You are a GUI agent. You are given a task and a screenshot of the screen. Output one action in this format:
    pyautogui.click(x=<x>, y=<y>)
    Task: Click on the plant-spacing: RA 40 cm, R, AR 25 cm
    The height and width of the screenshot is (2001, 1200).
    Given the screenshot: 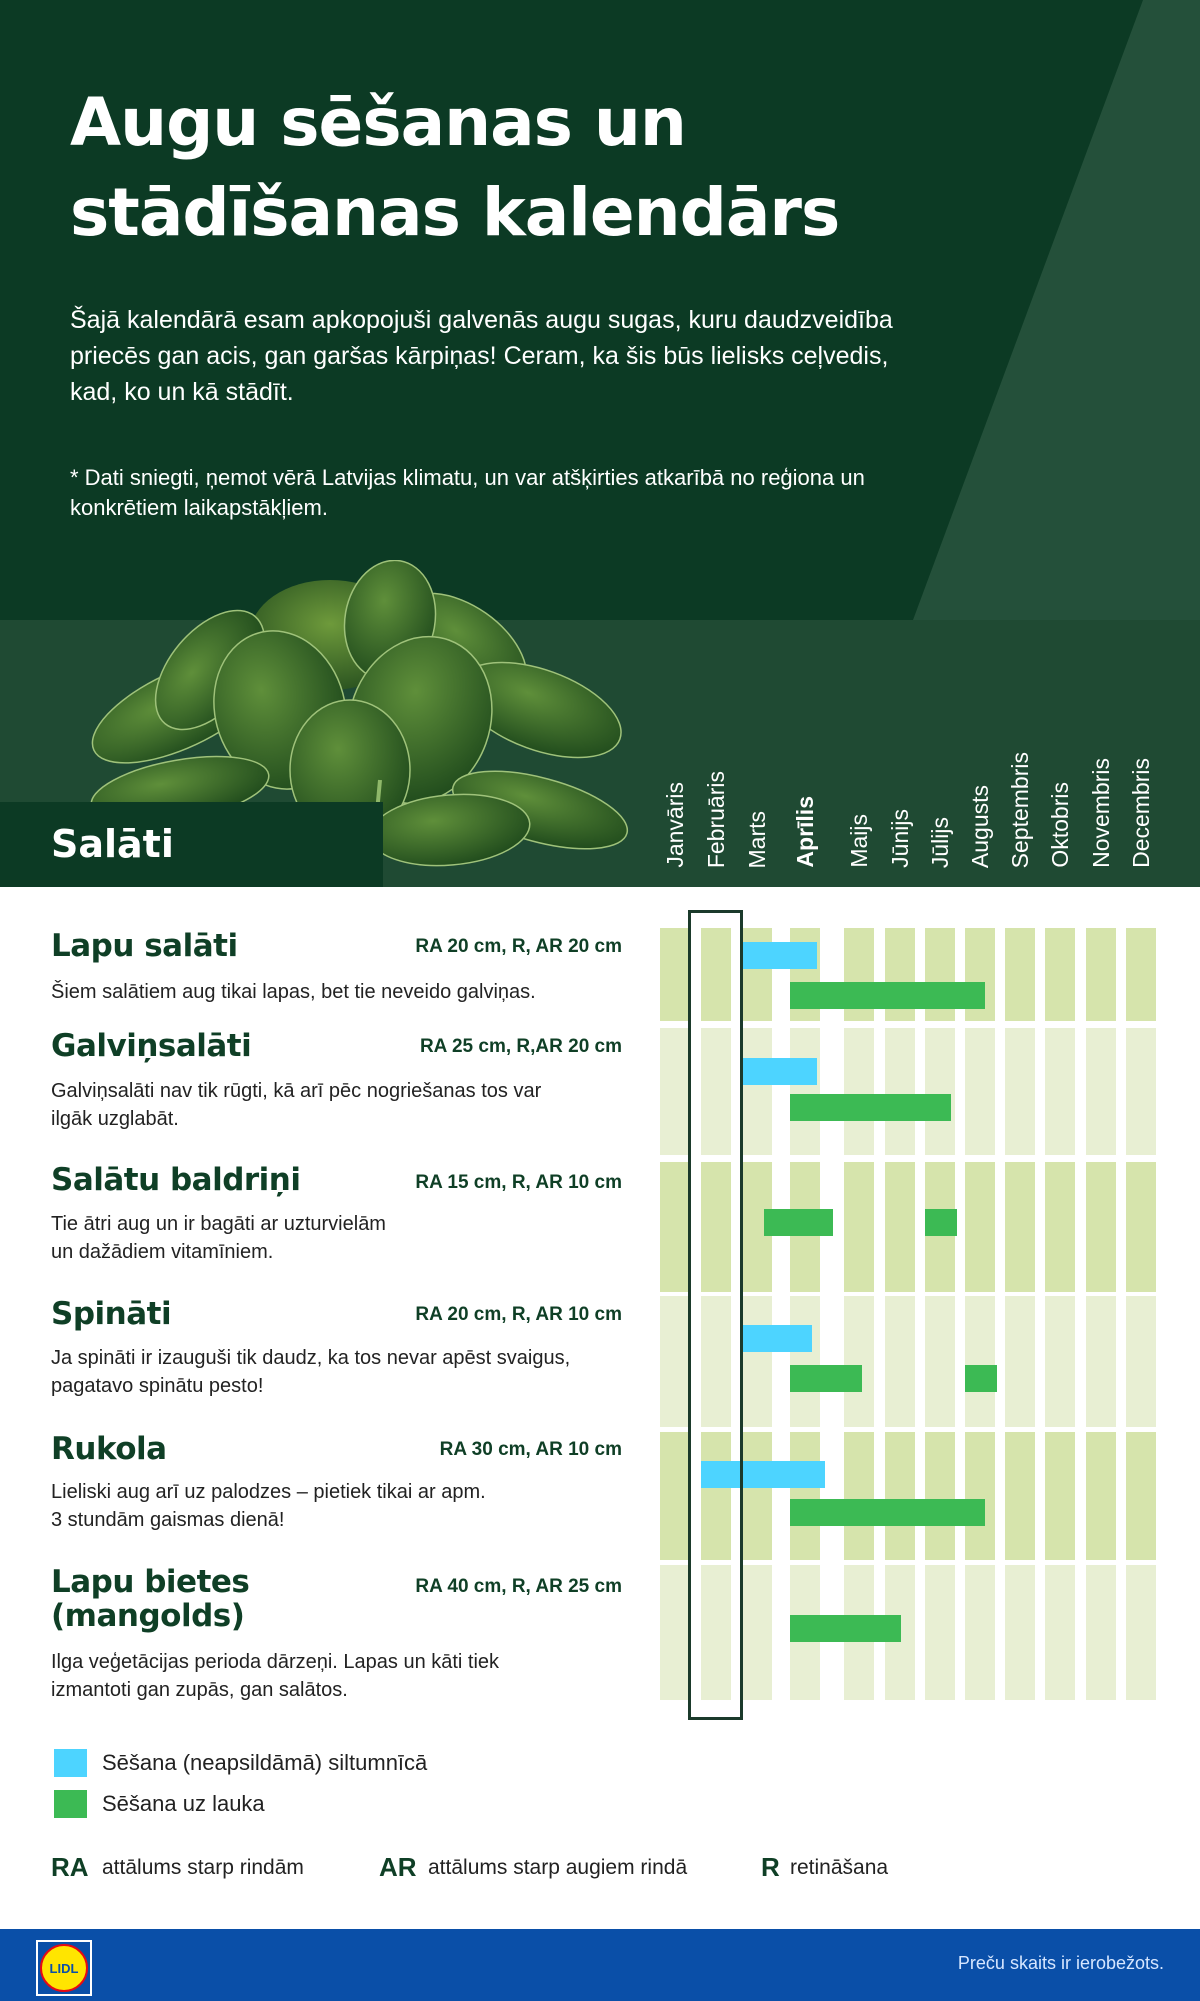 What is the action you would take?
    pyautogui.click(x=518, y=1586)
    